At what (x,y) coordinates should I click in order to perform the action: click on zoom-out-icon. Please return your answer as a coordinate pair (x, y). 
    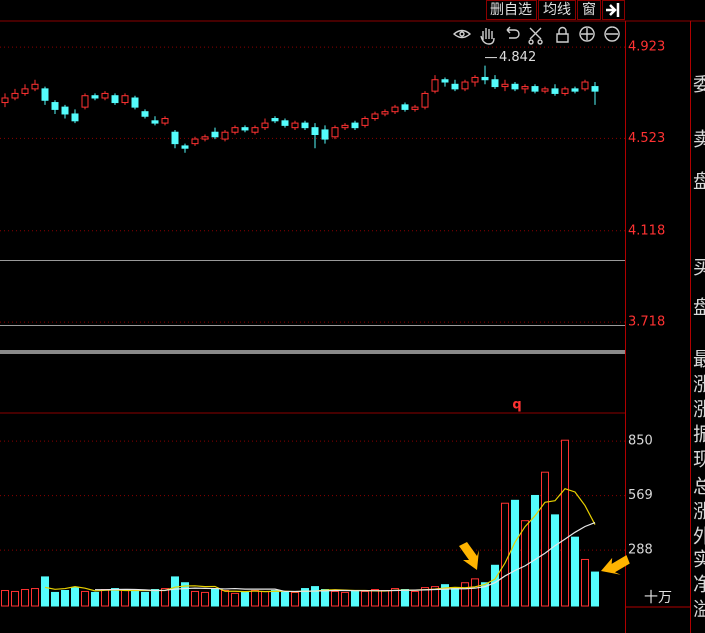
    Looking at the image, I should click on (612, 34).